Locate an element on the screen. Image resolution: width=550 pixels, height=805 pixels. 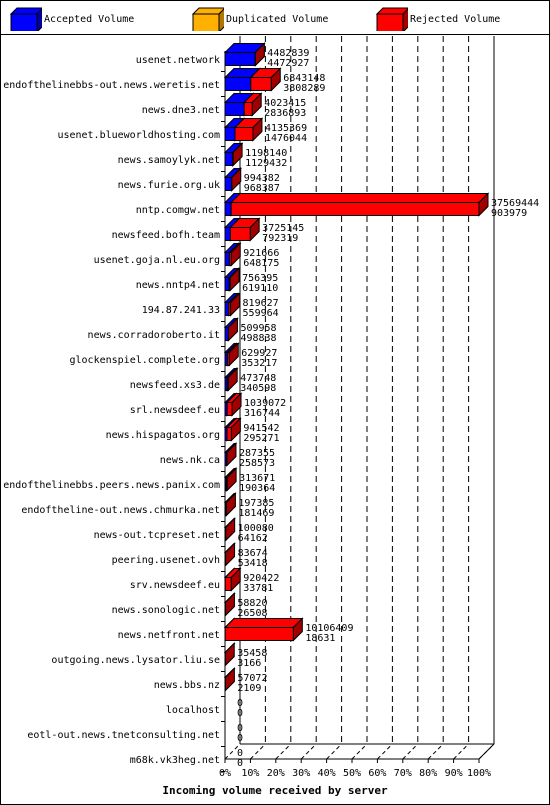
bar-rejected-top is located at coordinates (263, 623).